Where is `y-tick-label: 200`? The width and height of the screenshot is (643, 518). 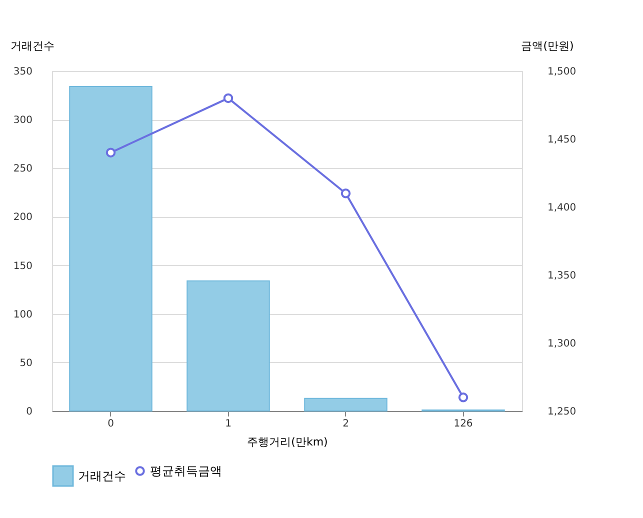
y-tick-label: 200 is located at coordinates (22, 218).